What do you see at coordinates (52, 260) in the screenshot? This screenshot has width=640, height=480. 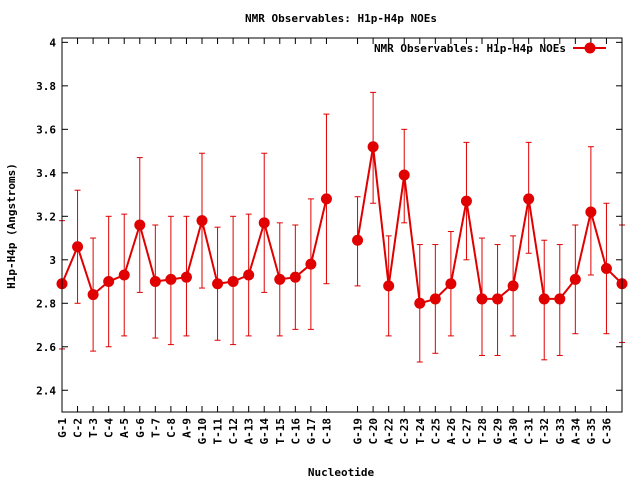 I see `y-tick-label: 3` at bounding box center [52, 260].